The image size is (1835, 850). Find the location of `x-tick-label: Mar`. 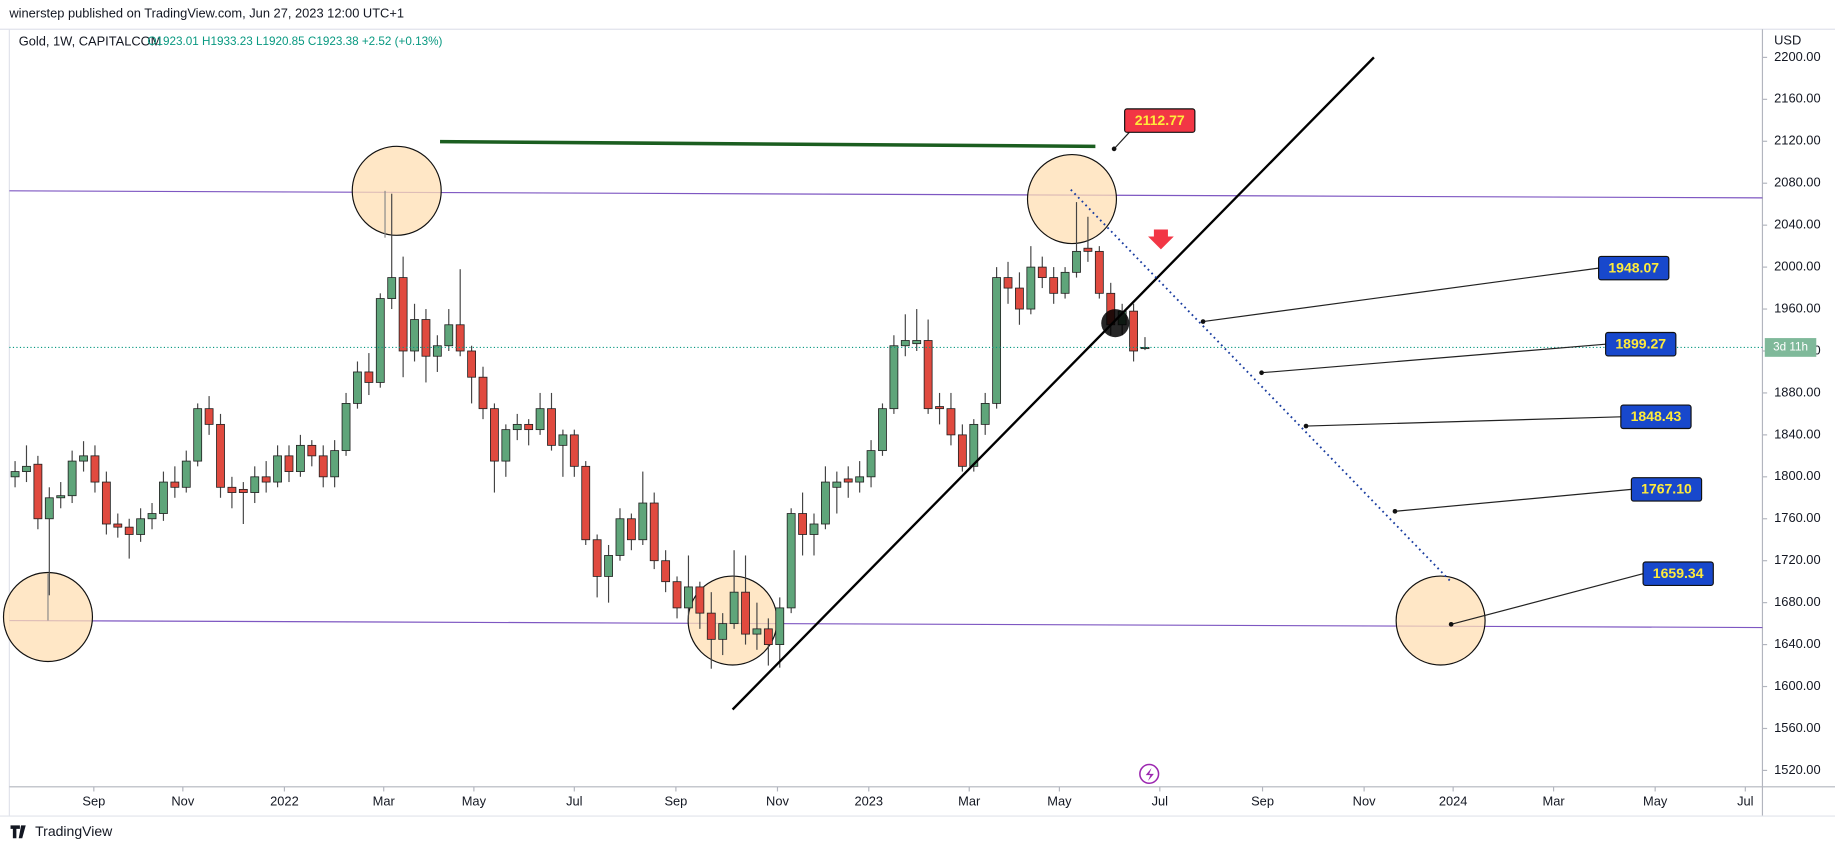

x-tick-label: Mar is located at coordinates (384, 800).